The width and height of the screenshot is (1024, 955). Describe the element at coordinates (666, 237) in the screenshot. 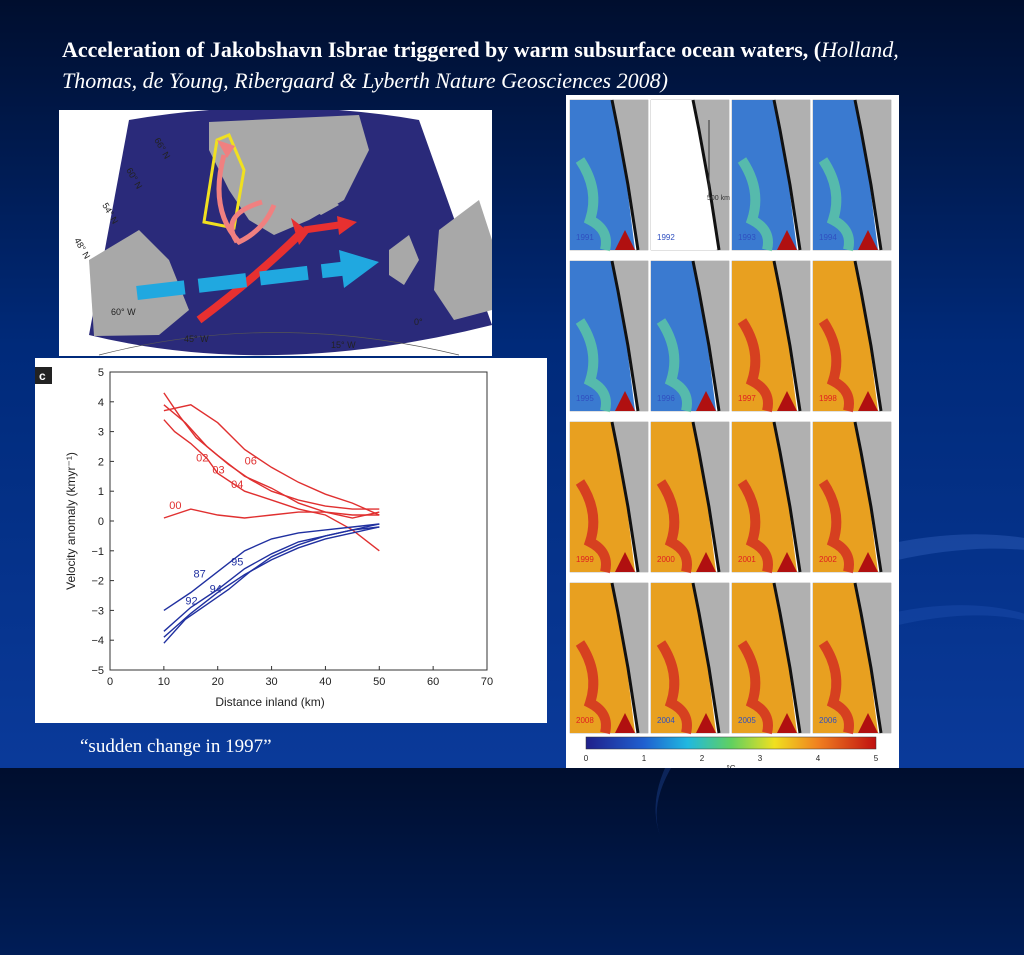

I see `year-label: 1992` at that location.